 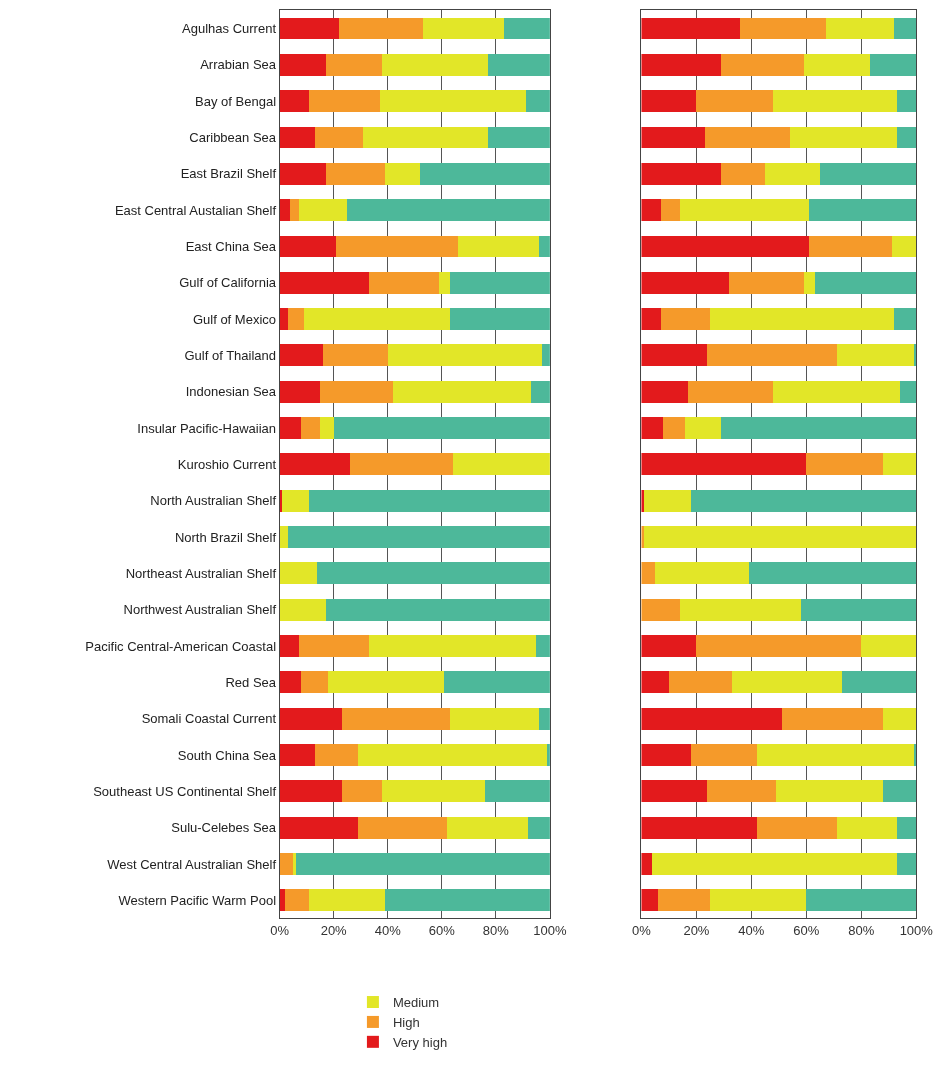 I want to click on x-tick-label: 0%, so click(x=642, y=931).